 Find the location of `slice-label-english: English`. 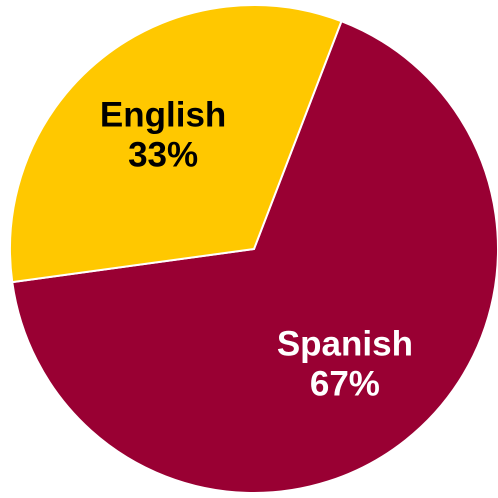

slice-label-english: English is located at coordinates (163, 114).